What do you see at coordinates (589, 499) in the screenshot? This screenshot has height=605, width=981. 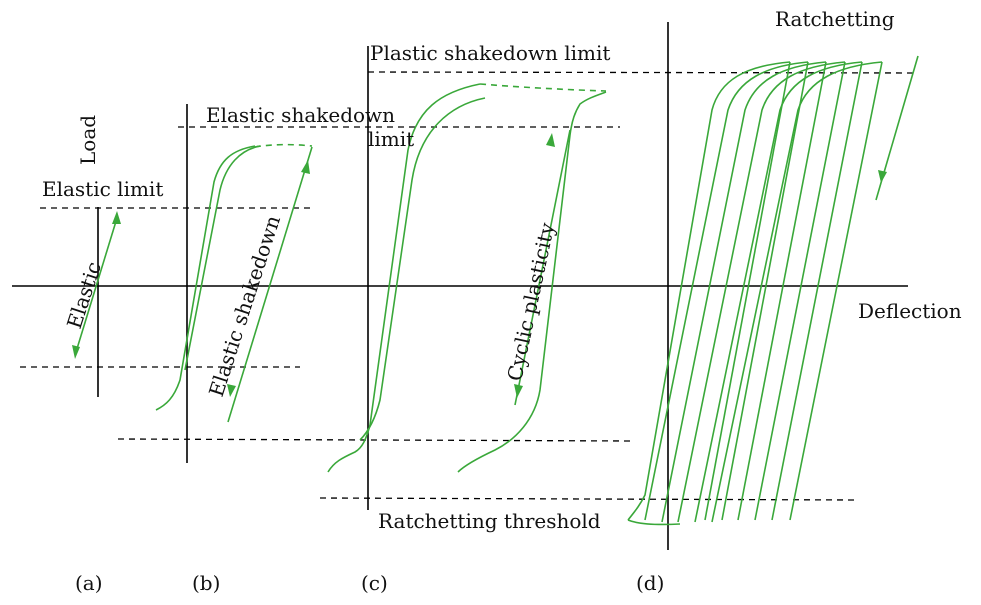 I see `ratchetting-threshold-line` at bounding box center [589, 499].